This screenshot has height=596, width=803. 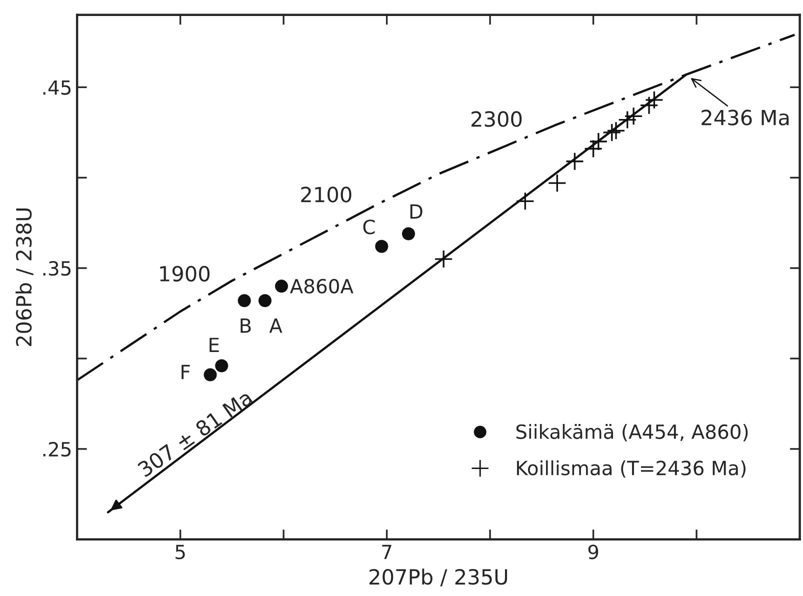 What do you see at coordinates (326, 194) in the screenshot?
I see `annotation: 2100` at bounding box center [326, 194].